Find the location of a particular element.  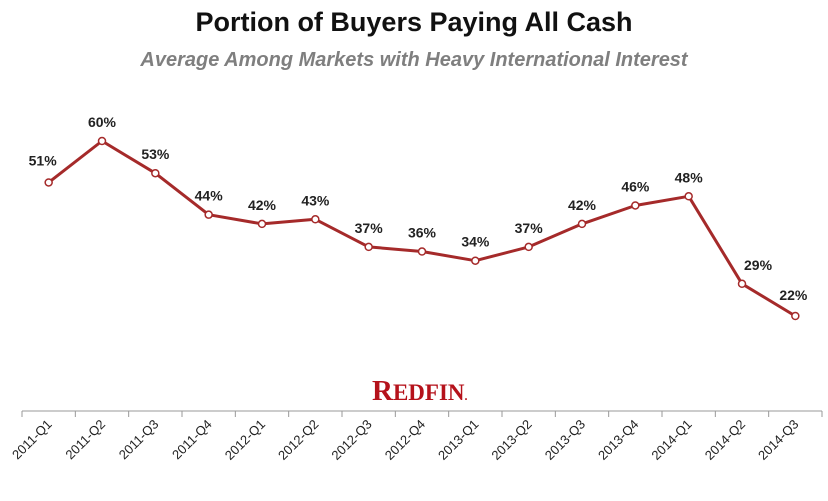

x-tick-label: 2012-Q3 is located at coordinates (351, 440).